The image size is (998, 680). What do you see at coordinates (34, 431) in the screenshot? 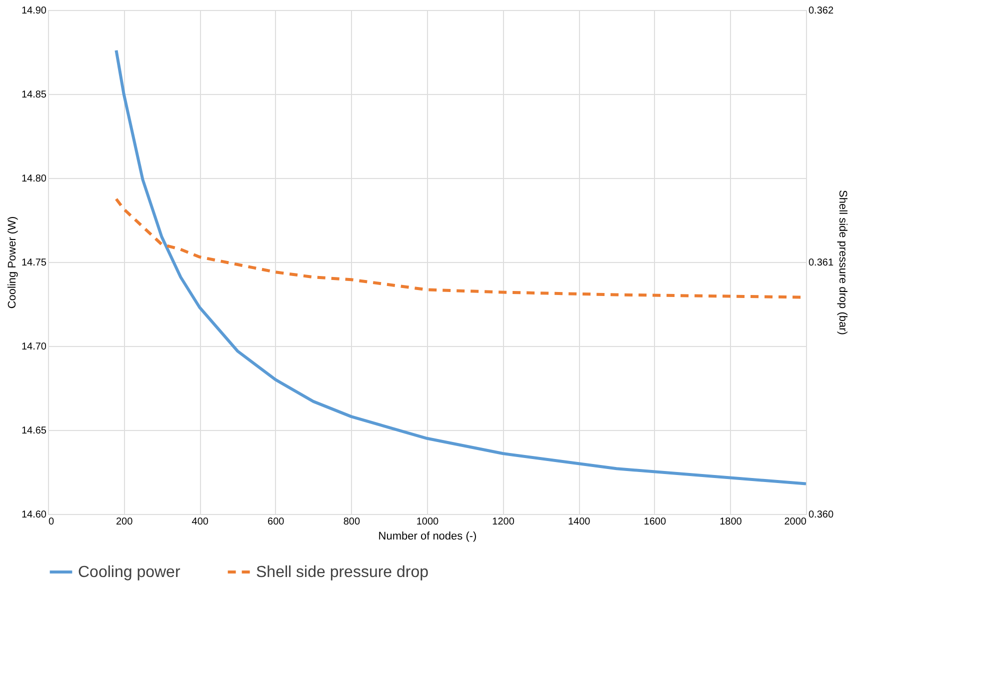
I see `y-tick-label: 14.65` at bounding box center [34, 431].